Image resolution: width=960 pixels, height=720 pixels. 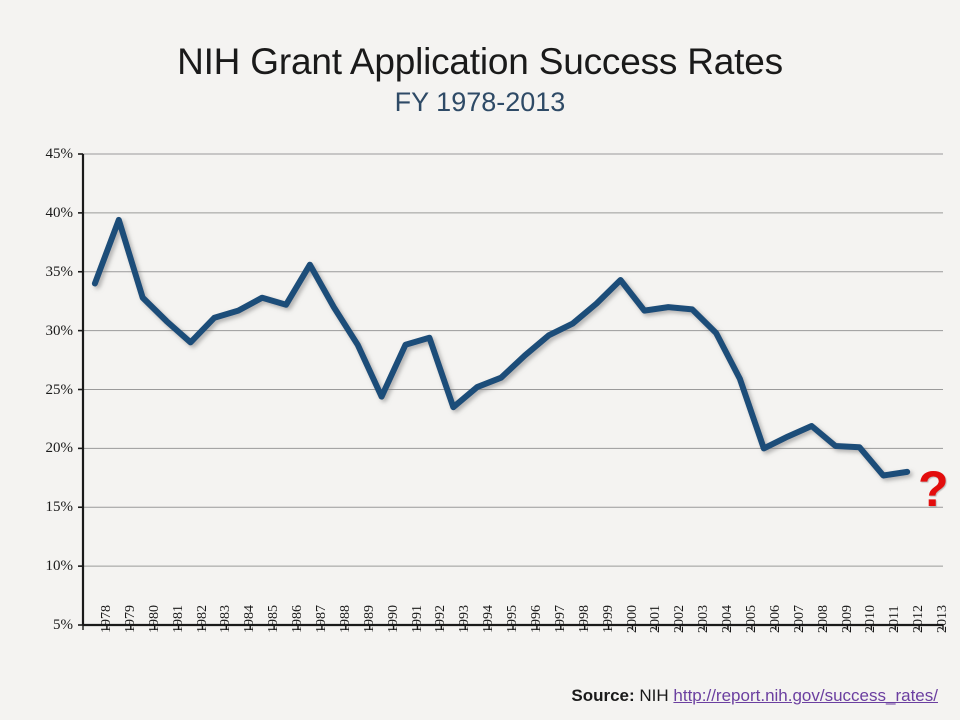 I want to click on x-axis-tick-label: 2005, so click(x=751, y=619).